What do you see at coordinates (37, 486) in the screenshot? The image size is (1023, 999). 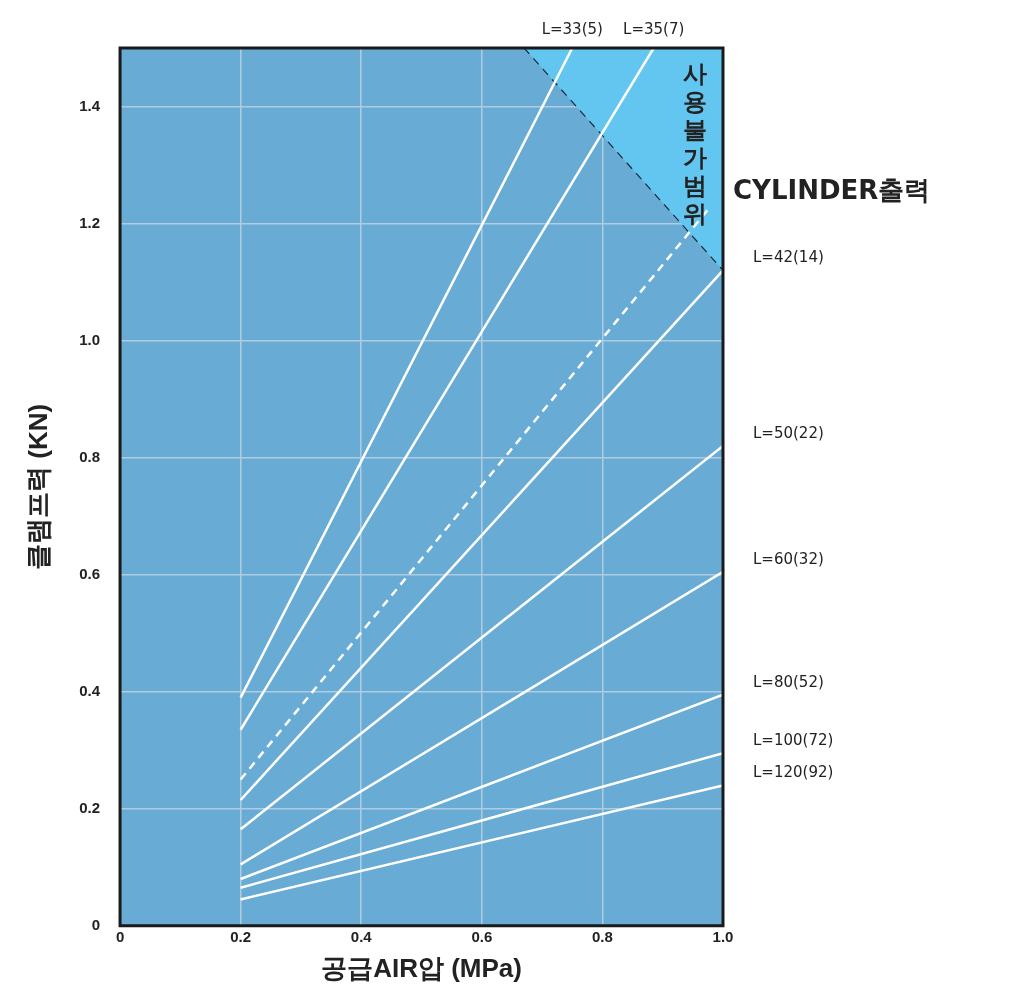 I see `y-axis-title: 클램프력 (KN)` at bounding box center [37, 486].